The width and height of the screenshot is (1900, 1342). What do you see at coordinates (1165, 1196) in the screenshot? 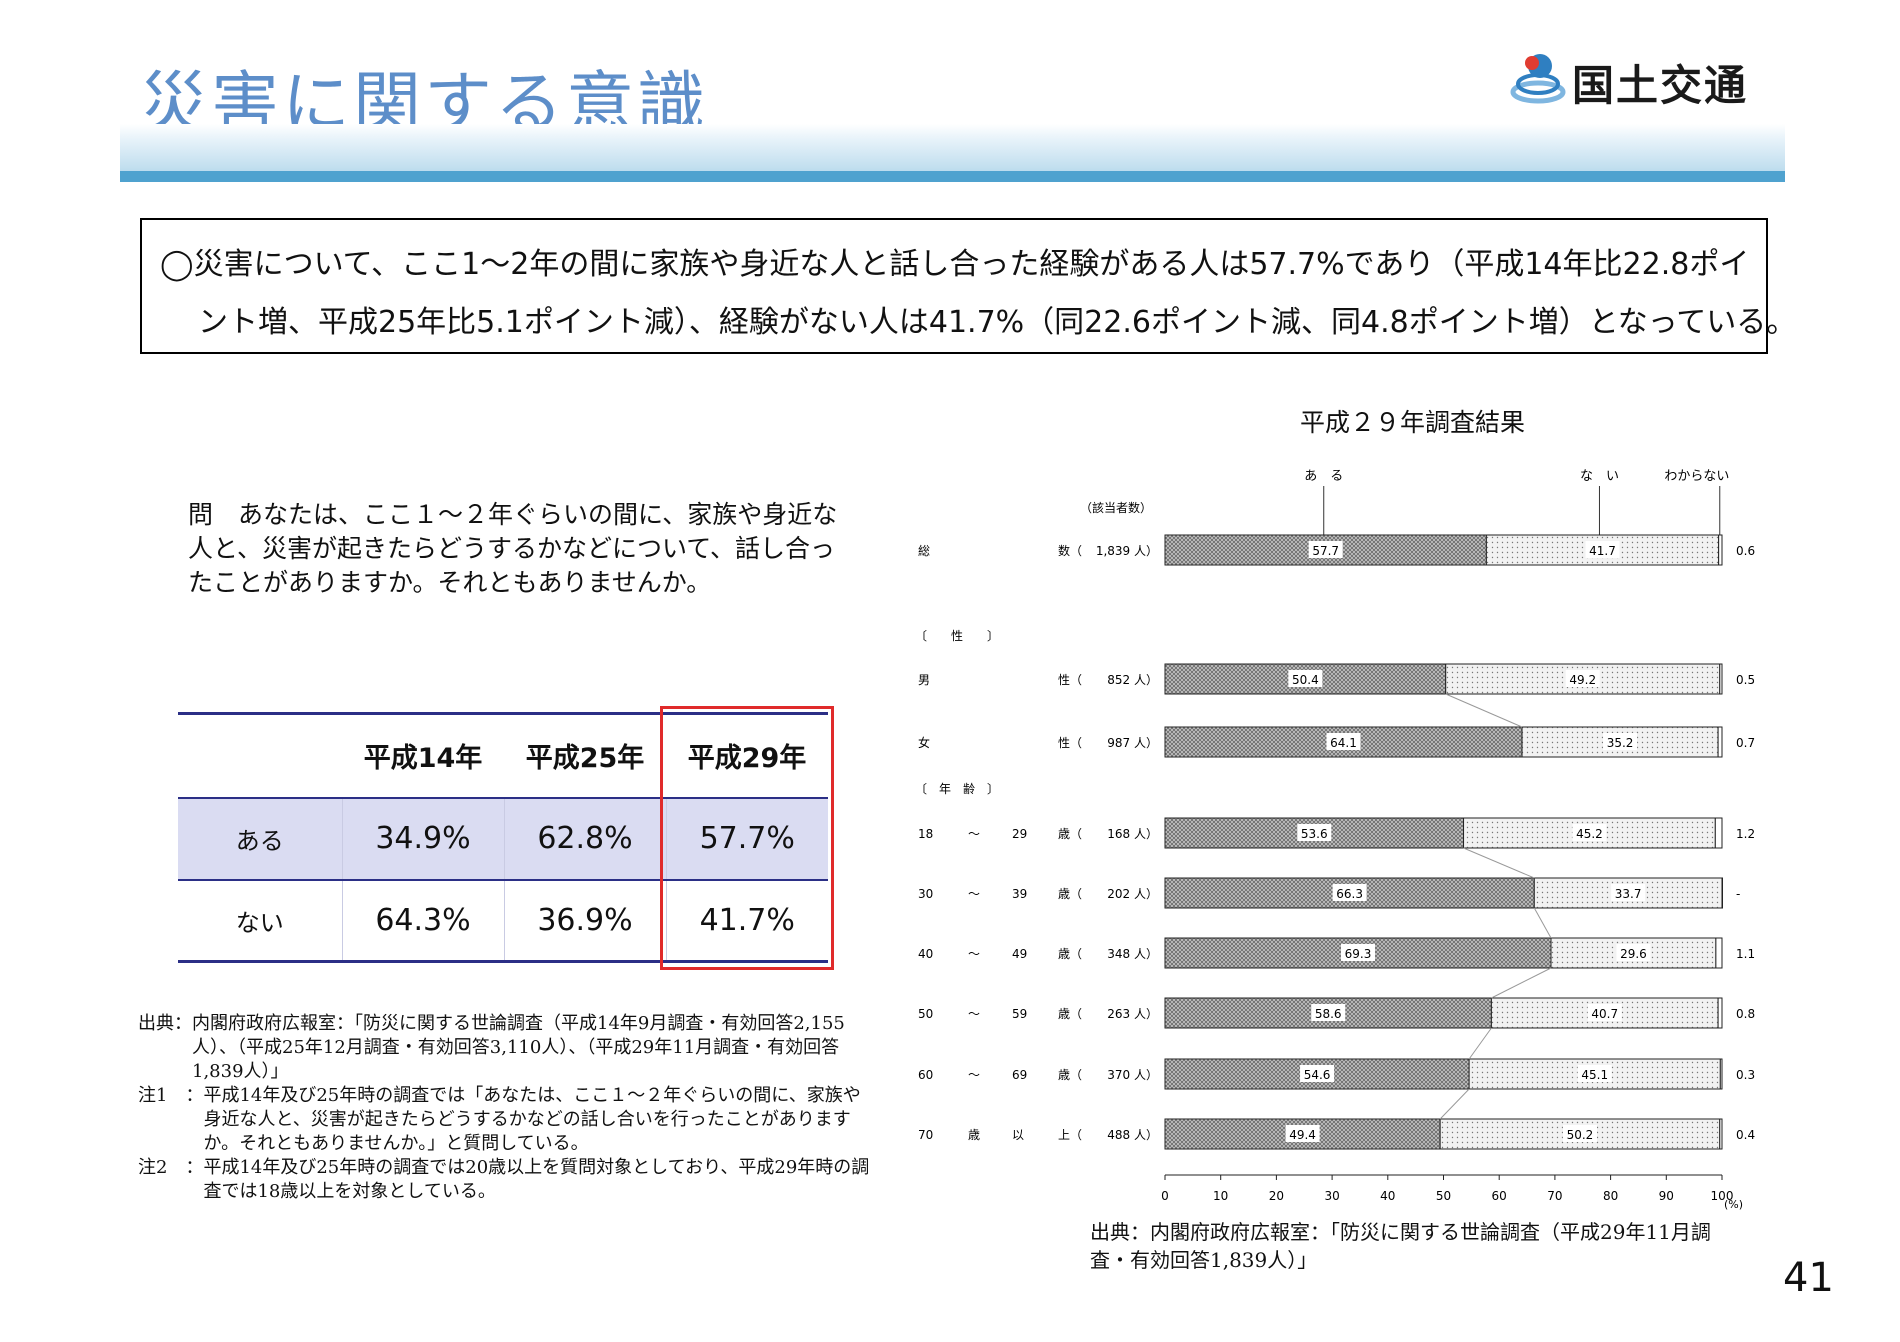
I see `x-tick-label: 0` at bounding box center [1165, 1196].